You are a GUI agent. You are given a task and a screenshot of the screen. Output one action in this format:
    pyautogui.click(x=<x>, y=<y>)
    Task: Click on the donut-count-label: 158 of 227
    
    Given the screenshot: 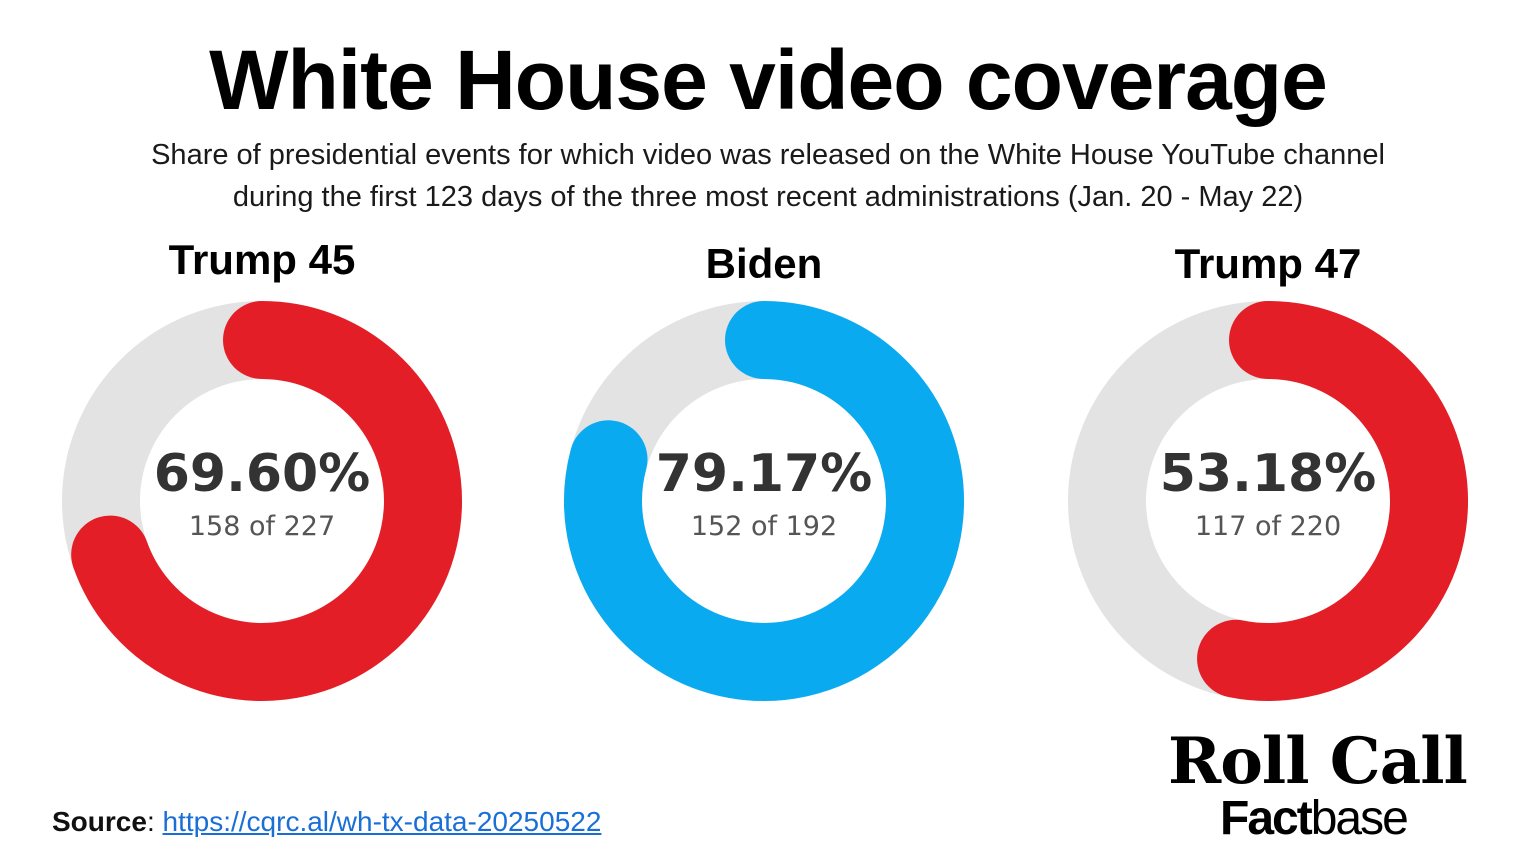 What is the action you would take?
    pyautogui.click(x=262, y=526)
    